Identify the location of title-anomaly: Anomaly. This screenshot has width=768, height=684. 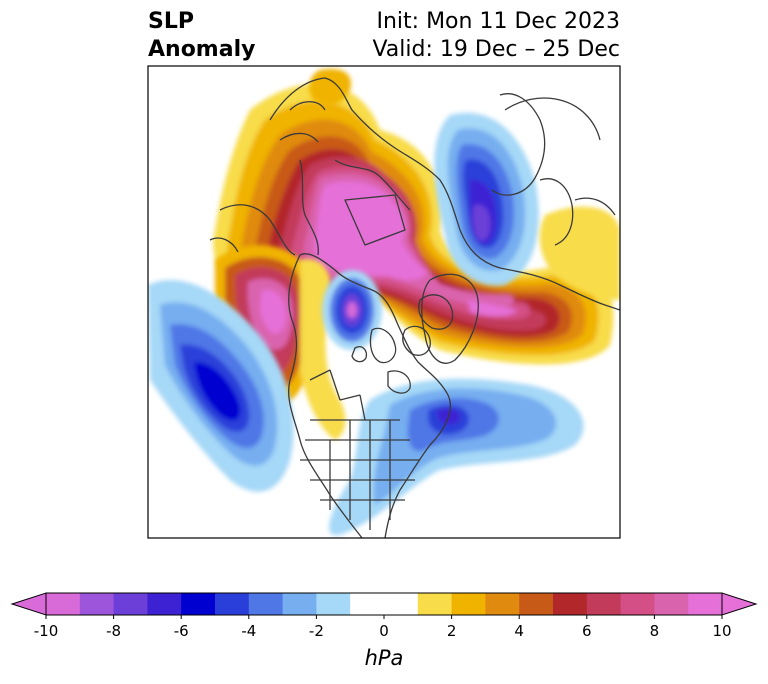
(202, 49).